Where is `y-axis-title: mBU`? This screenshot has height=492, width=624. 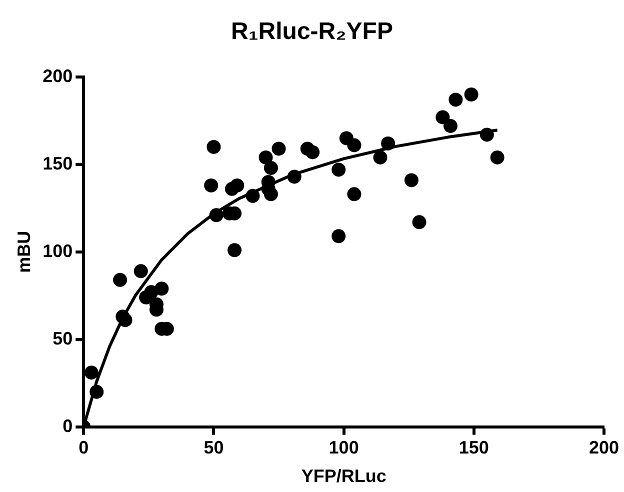
y-axis-title: mBU is located at coordinates (24, 251).